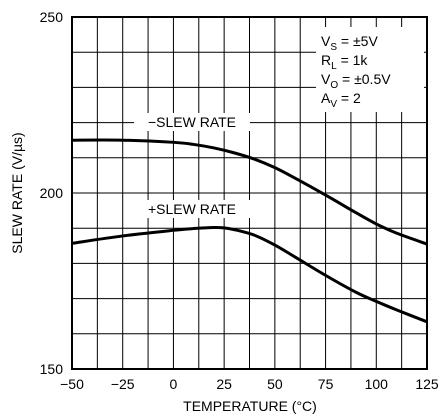 The image size is (442, 419). I want to click on y-tick-label: 200, so click(52, 193).